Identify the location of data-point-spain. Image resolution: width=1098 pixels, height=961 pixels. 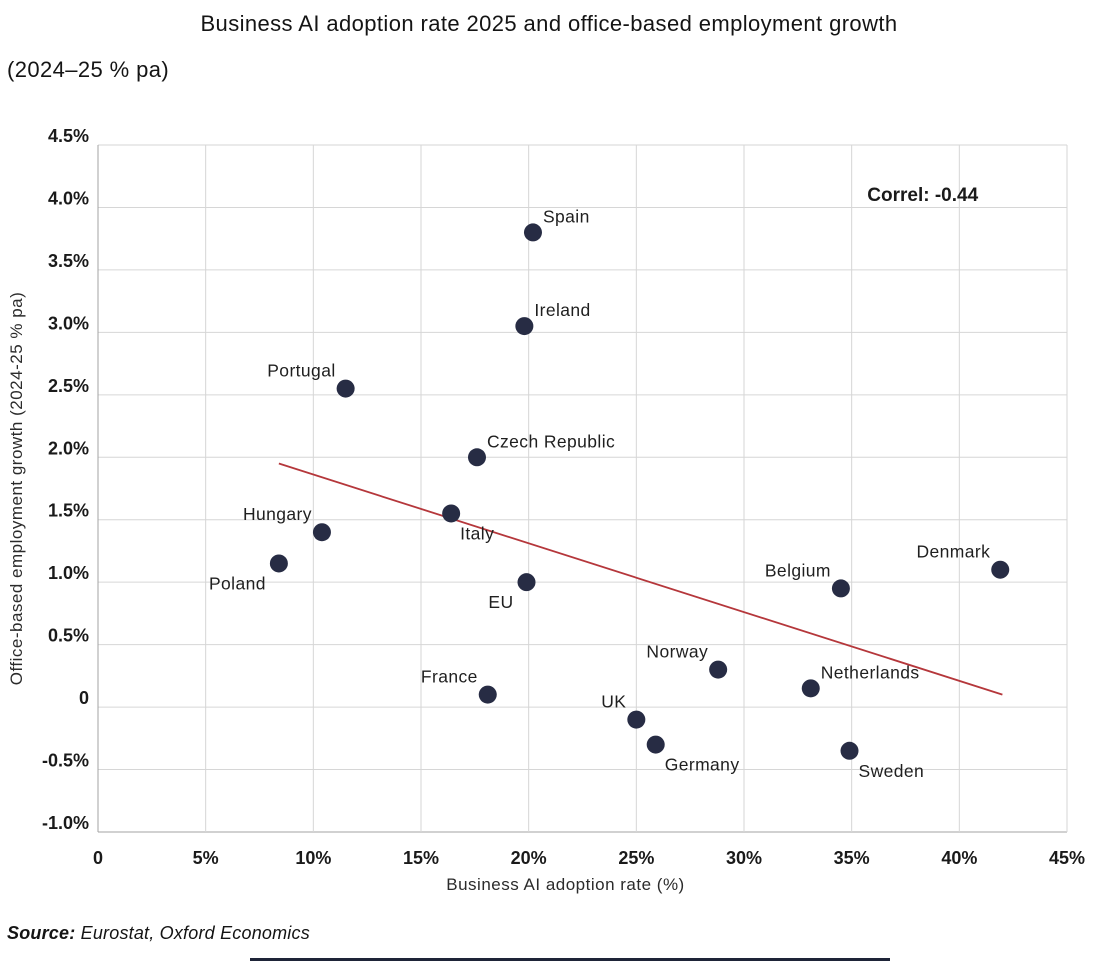
(532, 232).